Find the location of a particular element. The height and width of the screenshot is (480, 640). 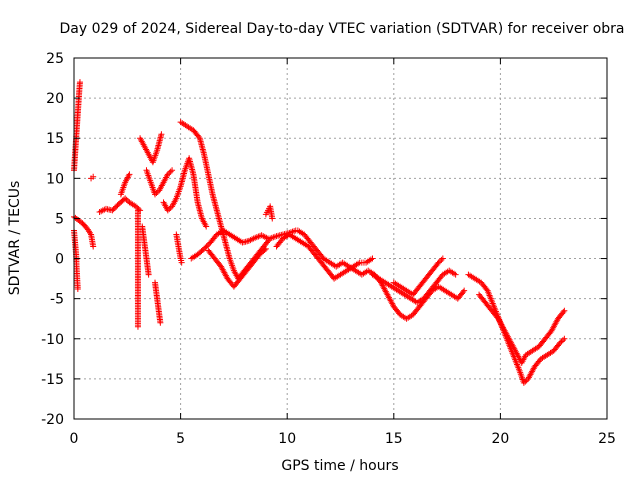

y-tick-label: 25 is located at coordinates (55, 59).